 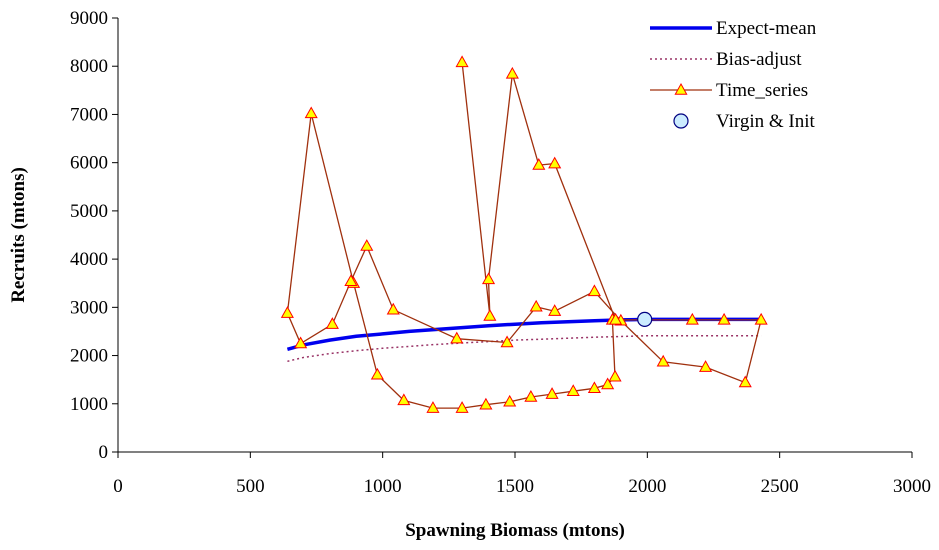 I want to click on x-tick-label: 2500, so click(x=780, y=486).